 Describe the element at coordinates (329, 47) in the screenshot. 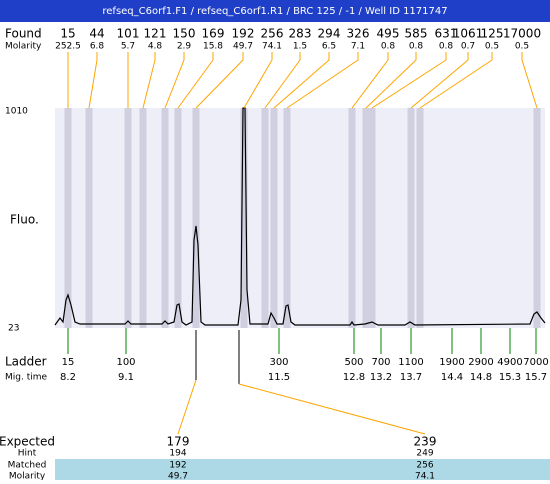

I see `found-molarity: 6.5` at that location.